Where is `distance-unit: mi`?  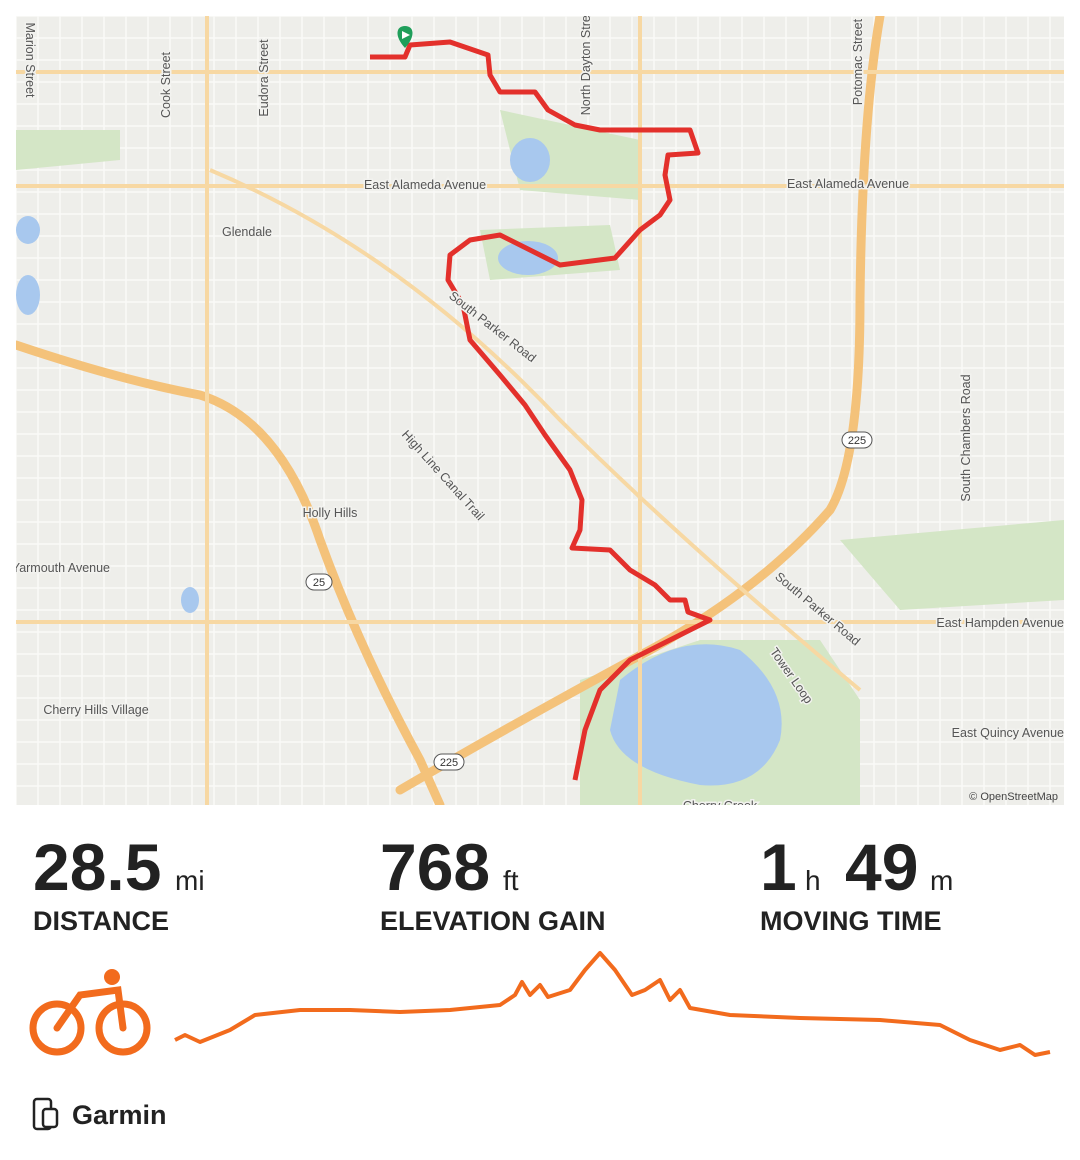
distance-unit: mi is located at coordinates (190, 880).